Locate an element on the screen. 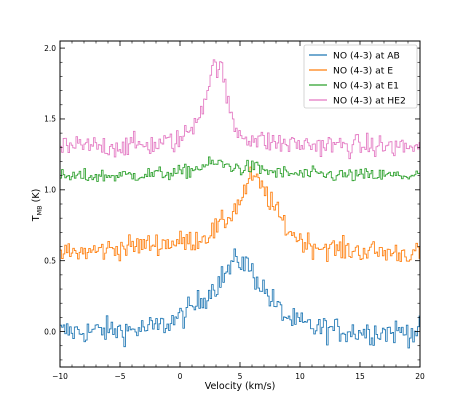 This screenshot has height=410, width=467. x-tick-label: −10 is located at coordinates (60, 376).